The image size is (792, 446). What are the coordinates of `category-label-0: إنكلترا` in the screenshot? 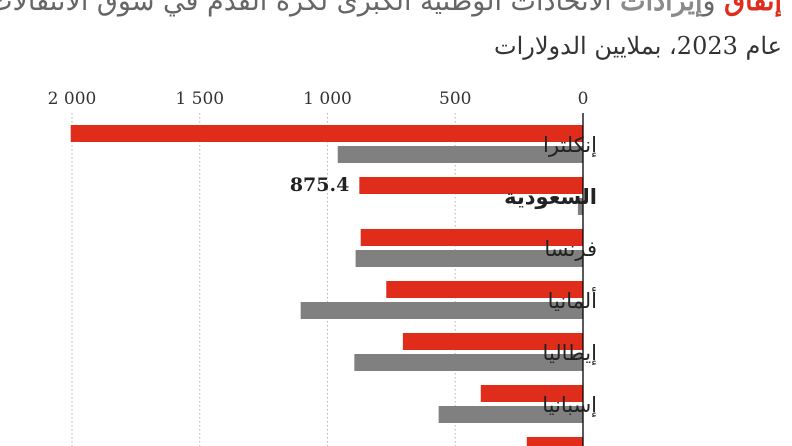 It's located at (570, 145).